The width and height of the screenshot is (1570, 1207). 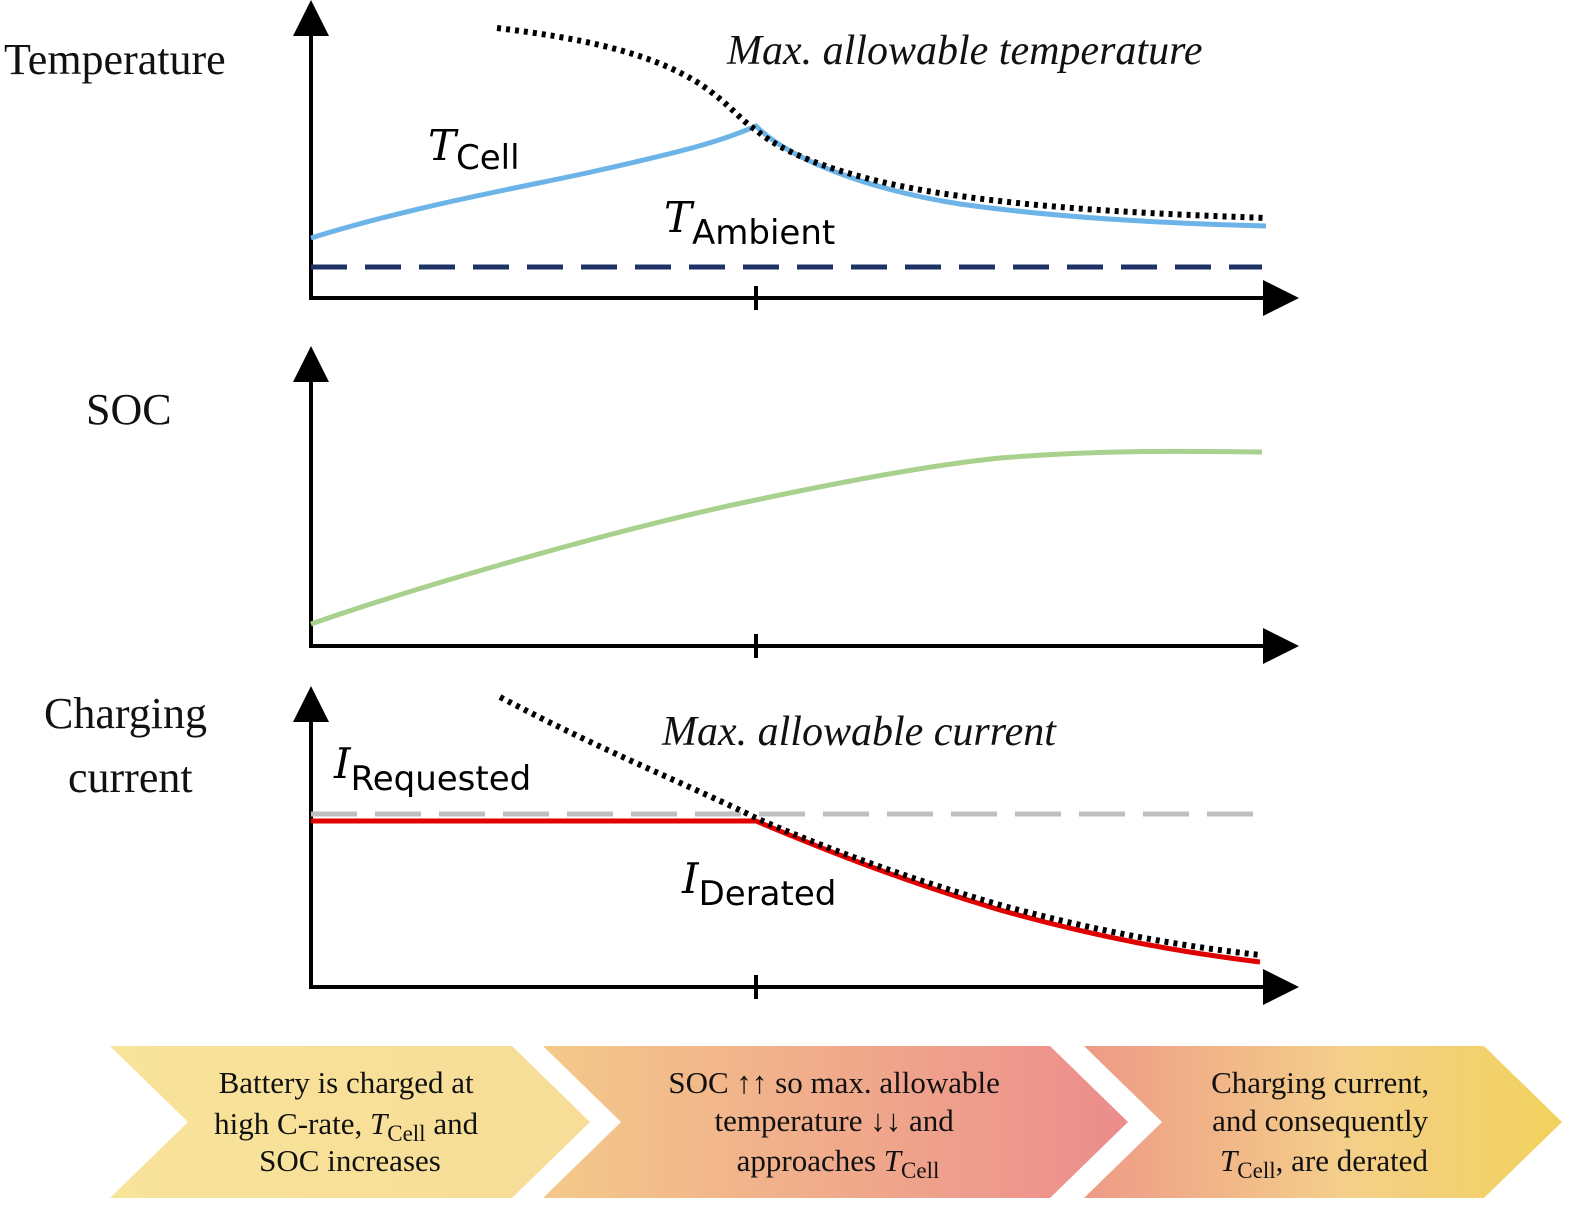 What do you see at coordinates (964, 51) in the screenshot?
I see `max-allowable-temperature-label: Max. allowable temperature` at bounding box center [964, 51].